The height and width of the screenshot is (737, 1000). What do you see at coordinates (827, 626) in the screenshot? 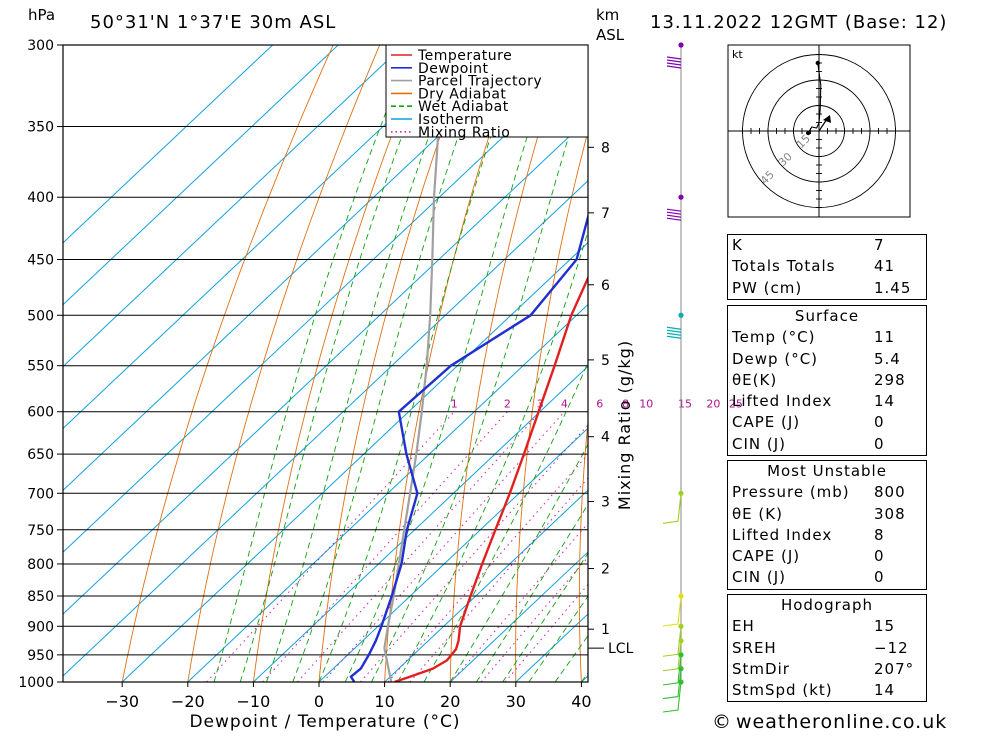
I see `index-row: EH 15` at bounding box center [827, 626].